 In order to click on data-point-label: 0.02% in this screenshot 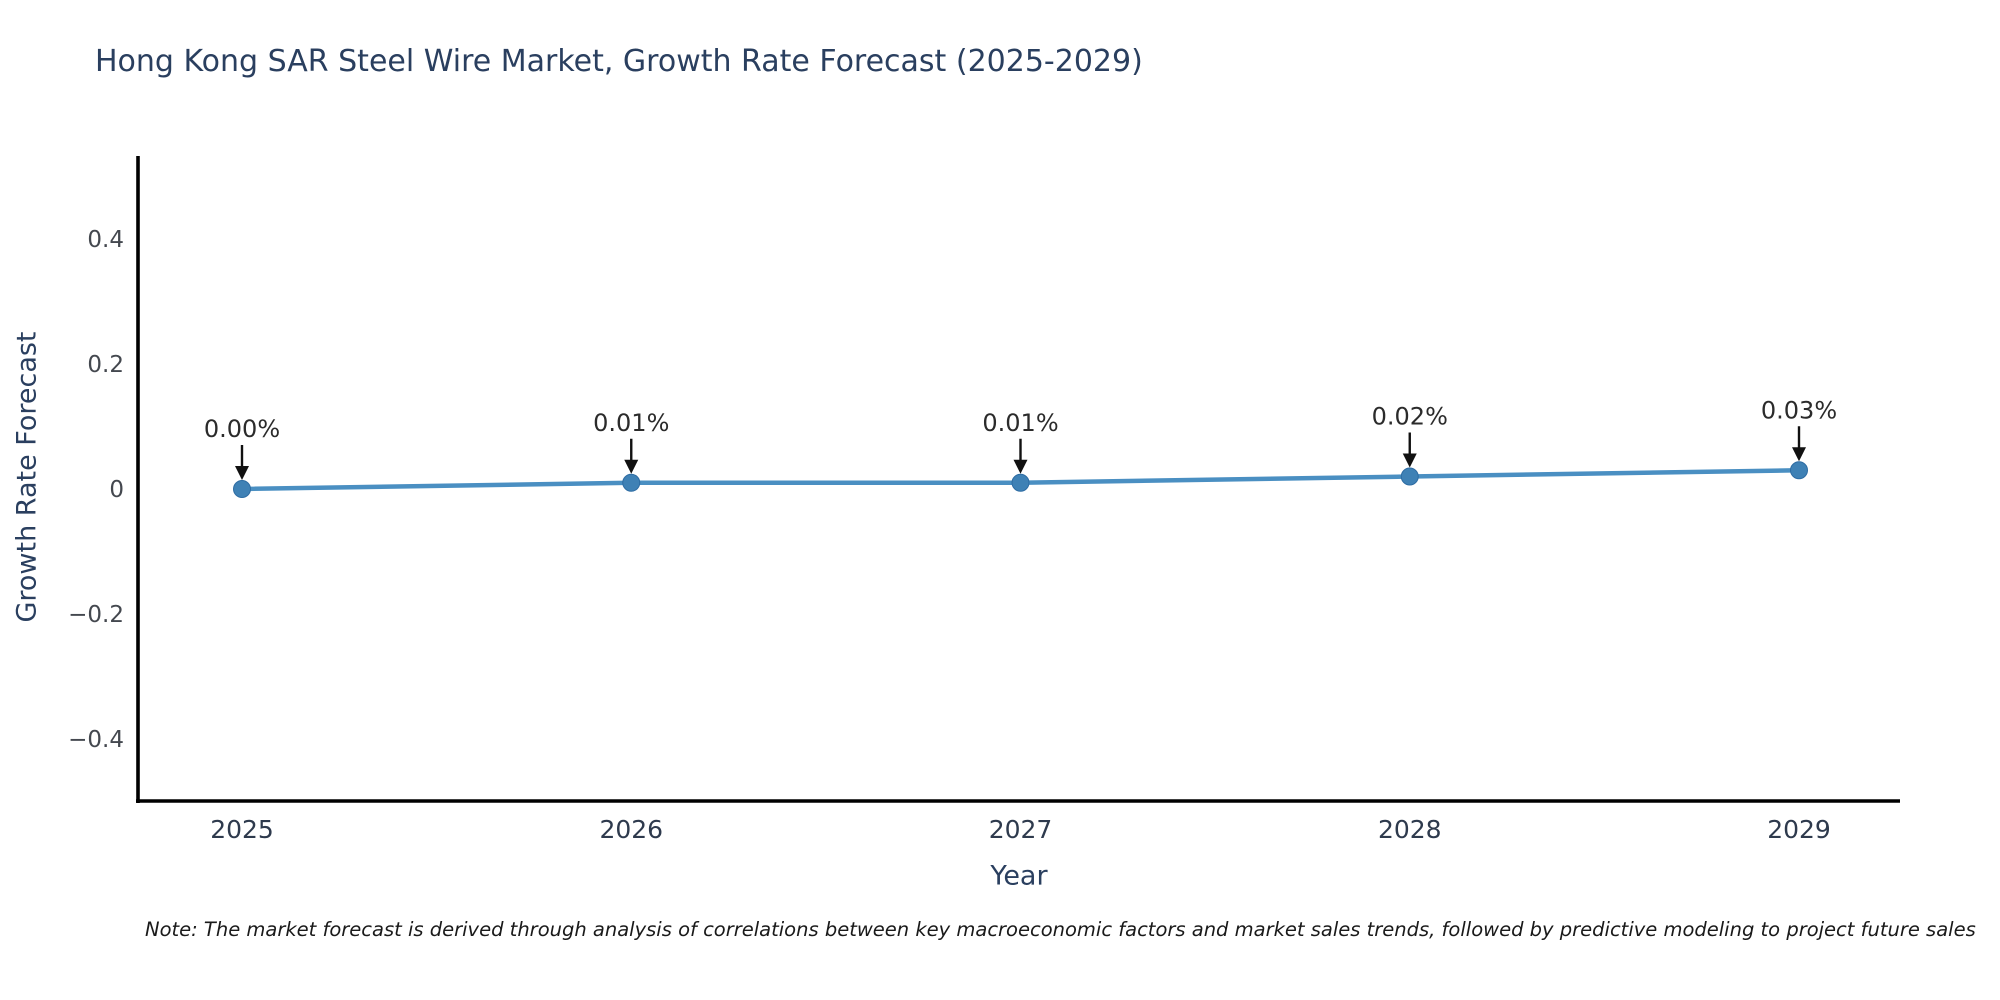, I will do `click(1410, 417)`.